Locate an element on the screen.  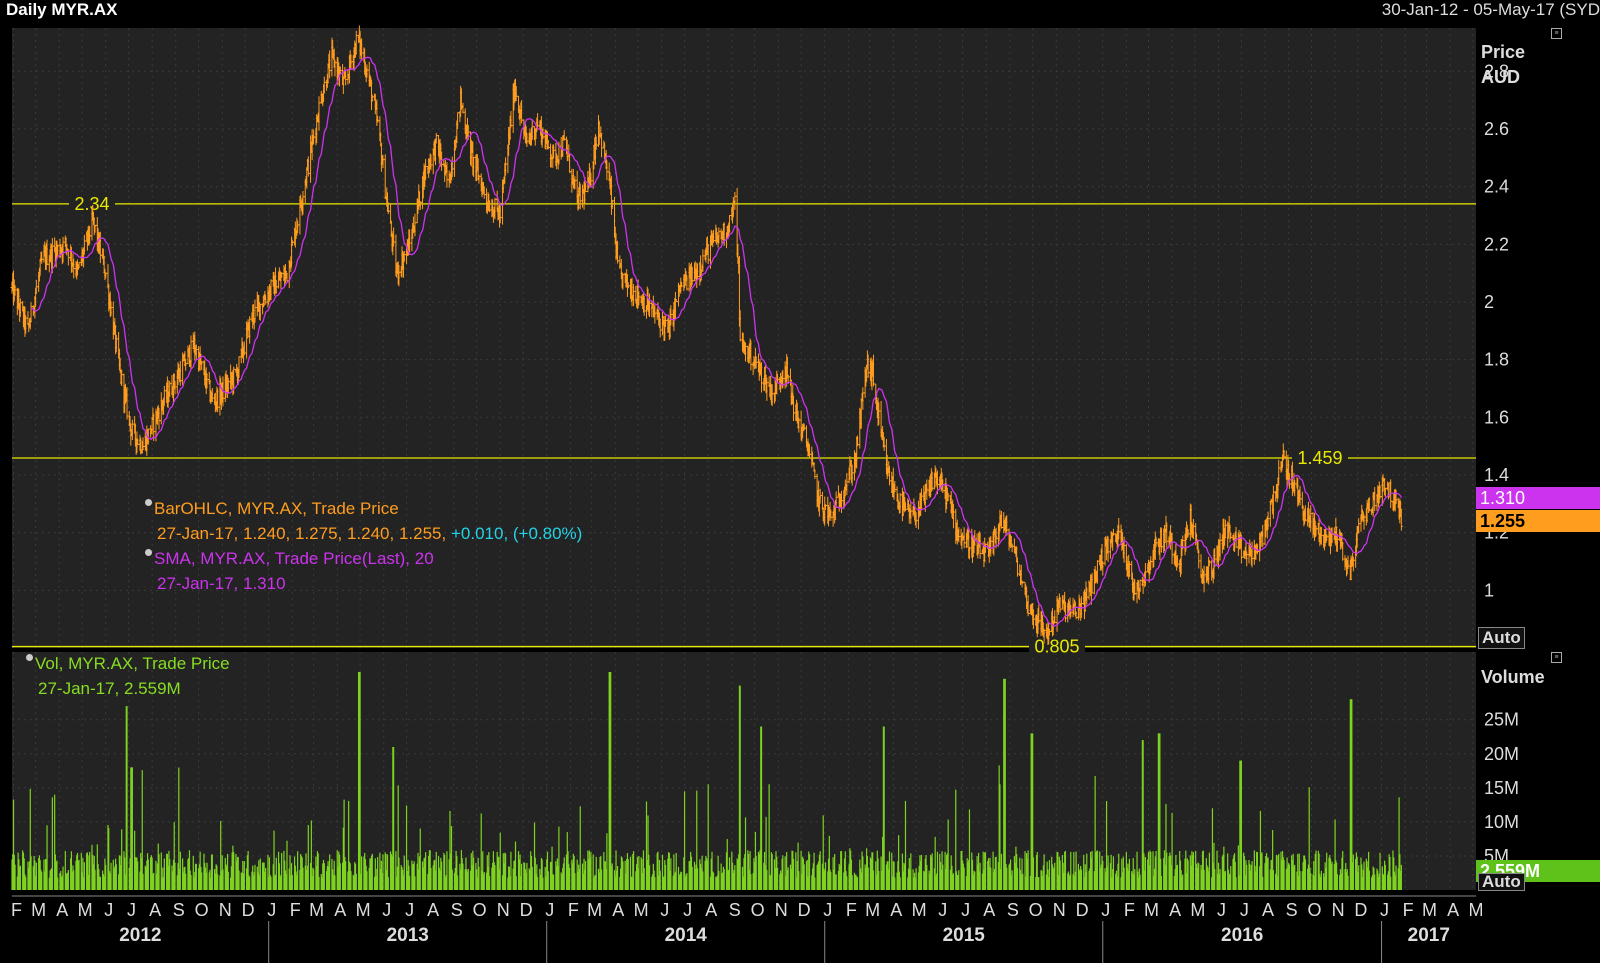
year-label: 2016 is located at coordinates (1242, 935).